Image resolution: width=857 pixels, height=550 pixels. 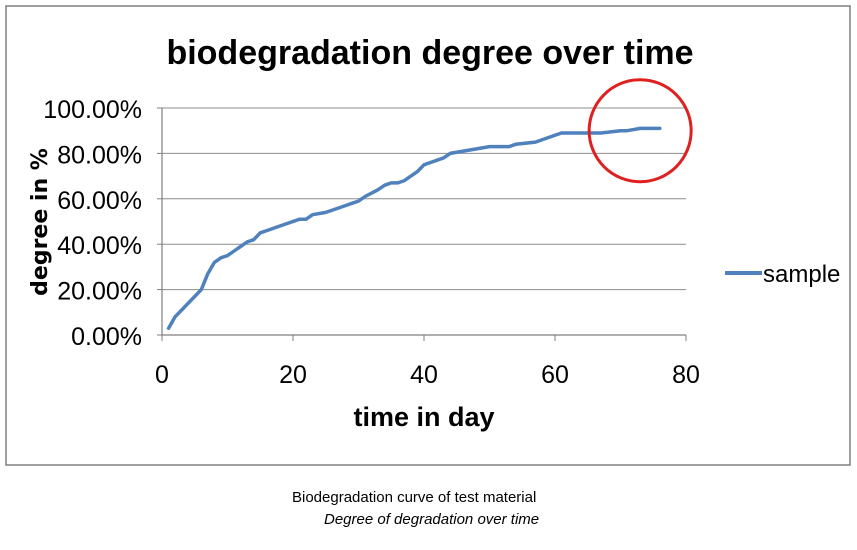 I want to click on chart-title: biodegradation degree over time, so click(x=429, y=53).